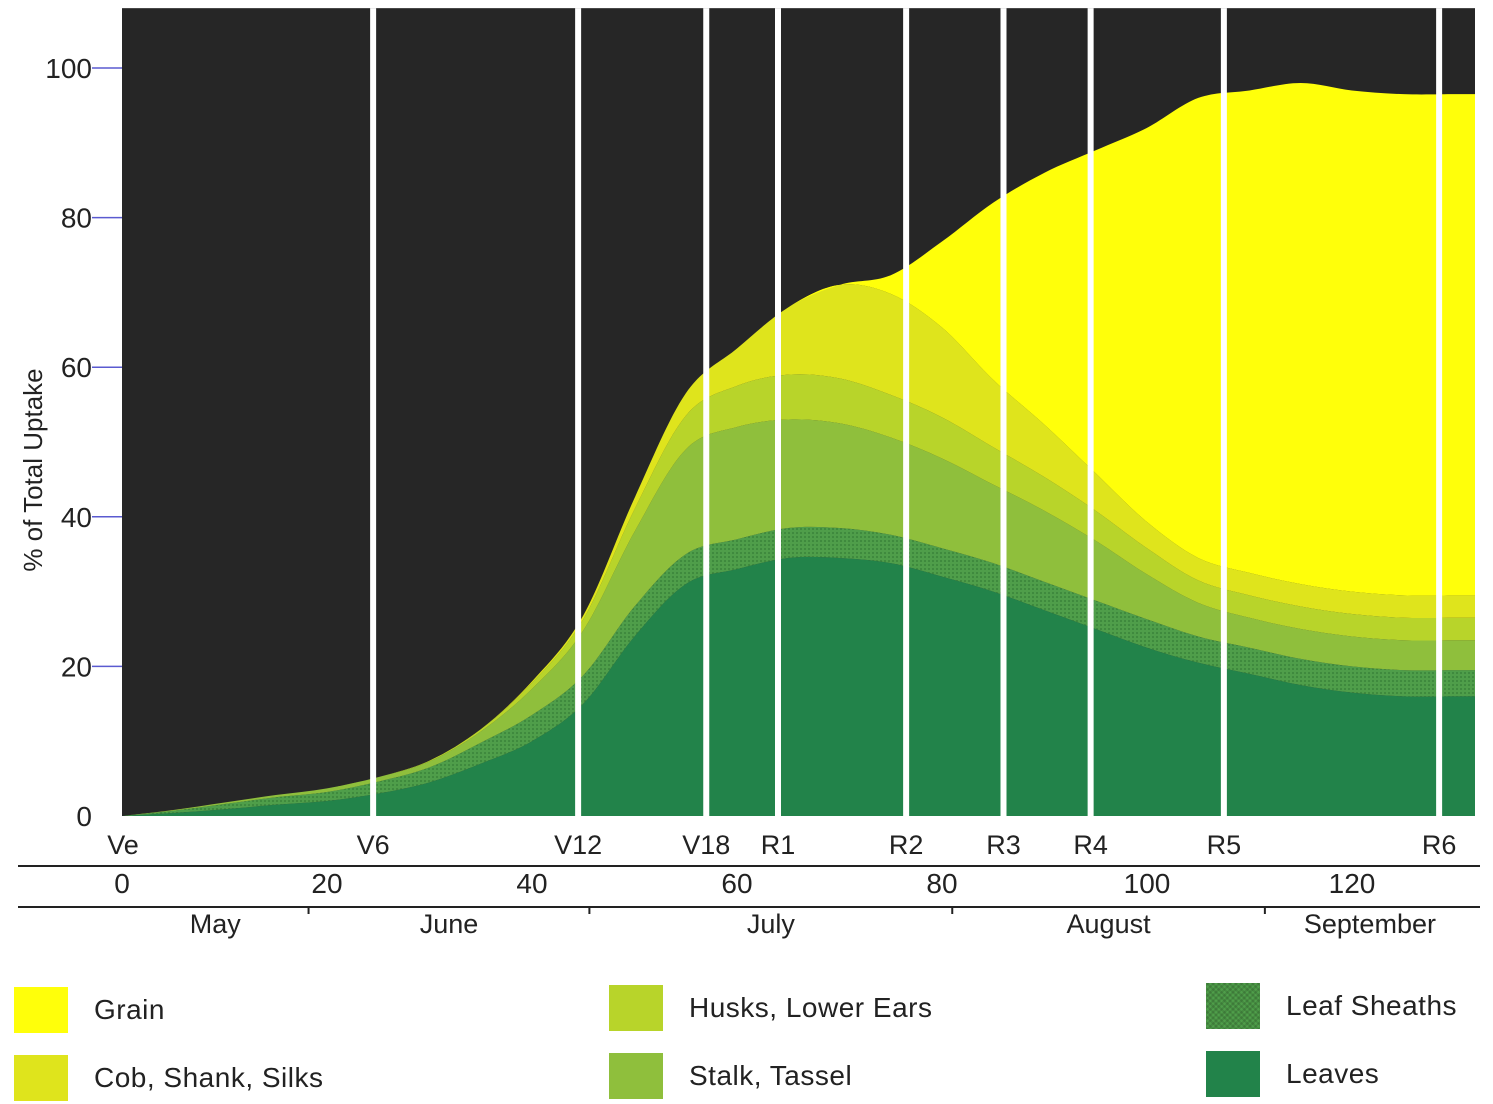 This screenshot has width=1493, height=1104. What do you see at coordinates (209, 1077) in the screenshot?
I see `legend-label-cob-shank-silks: Cob, Shank, Silks` at bounding box center [209, 1077].